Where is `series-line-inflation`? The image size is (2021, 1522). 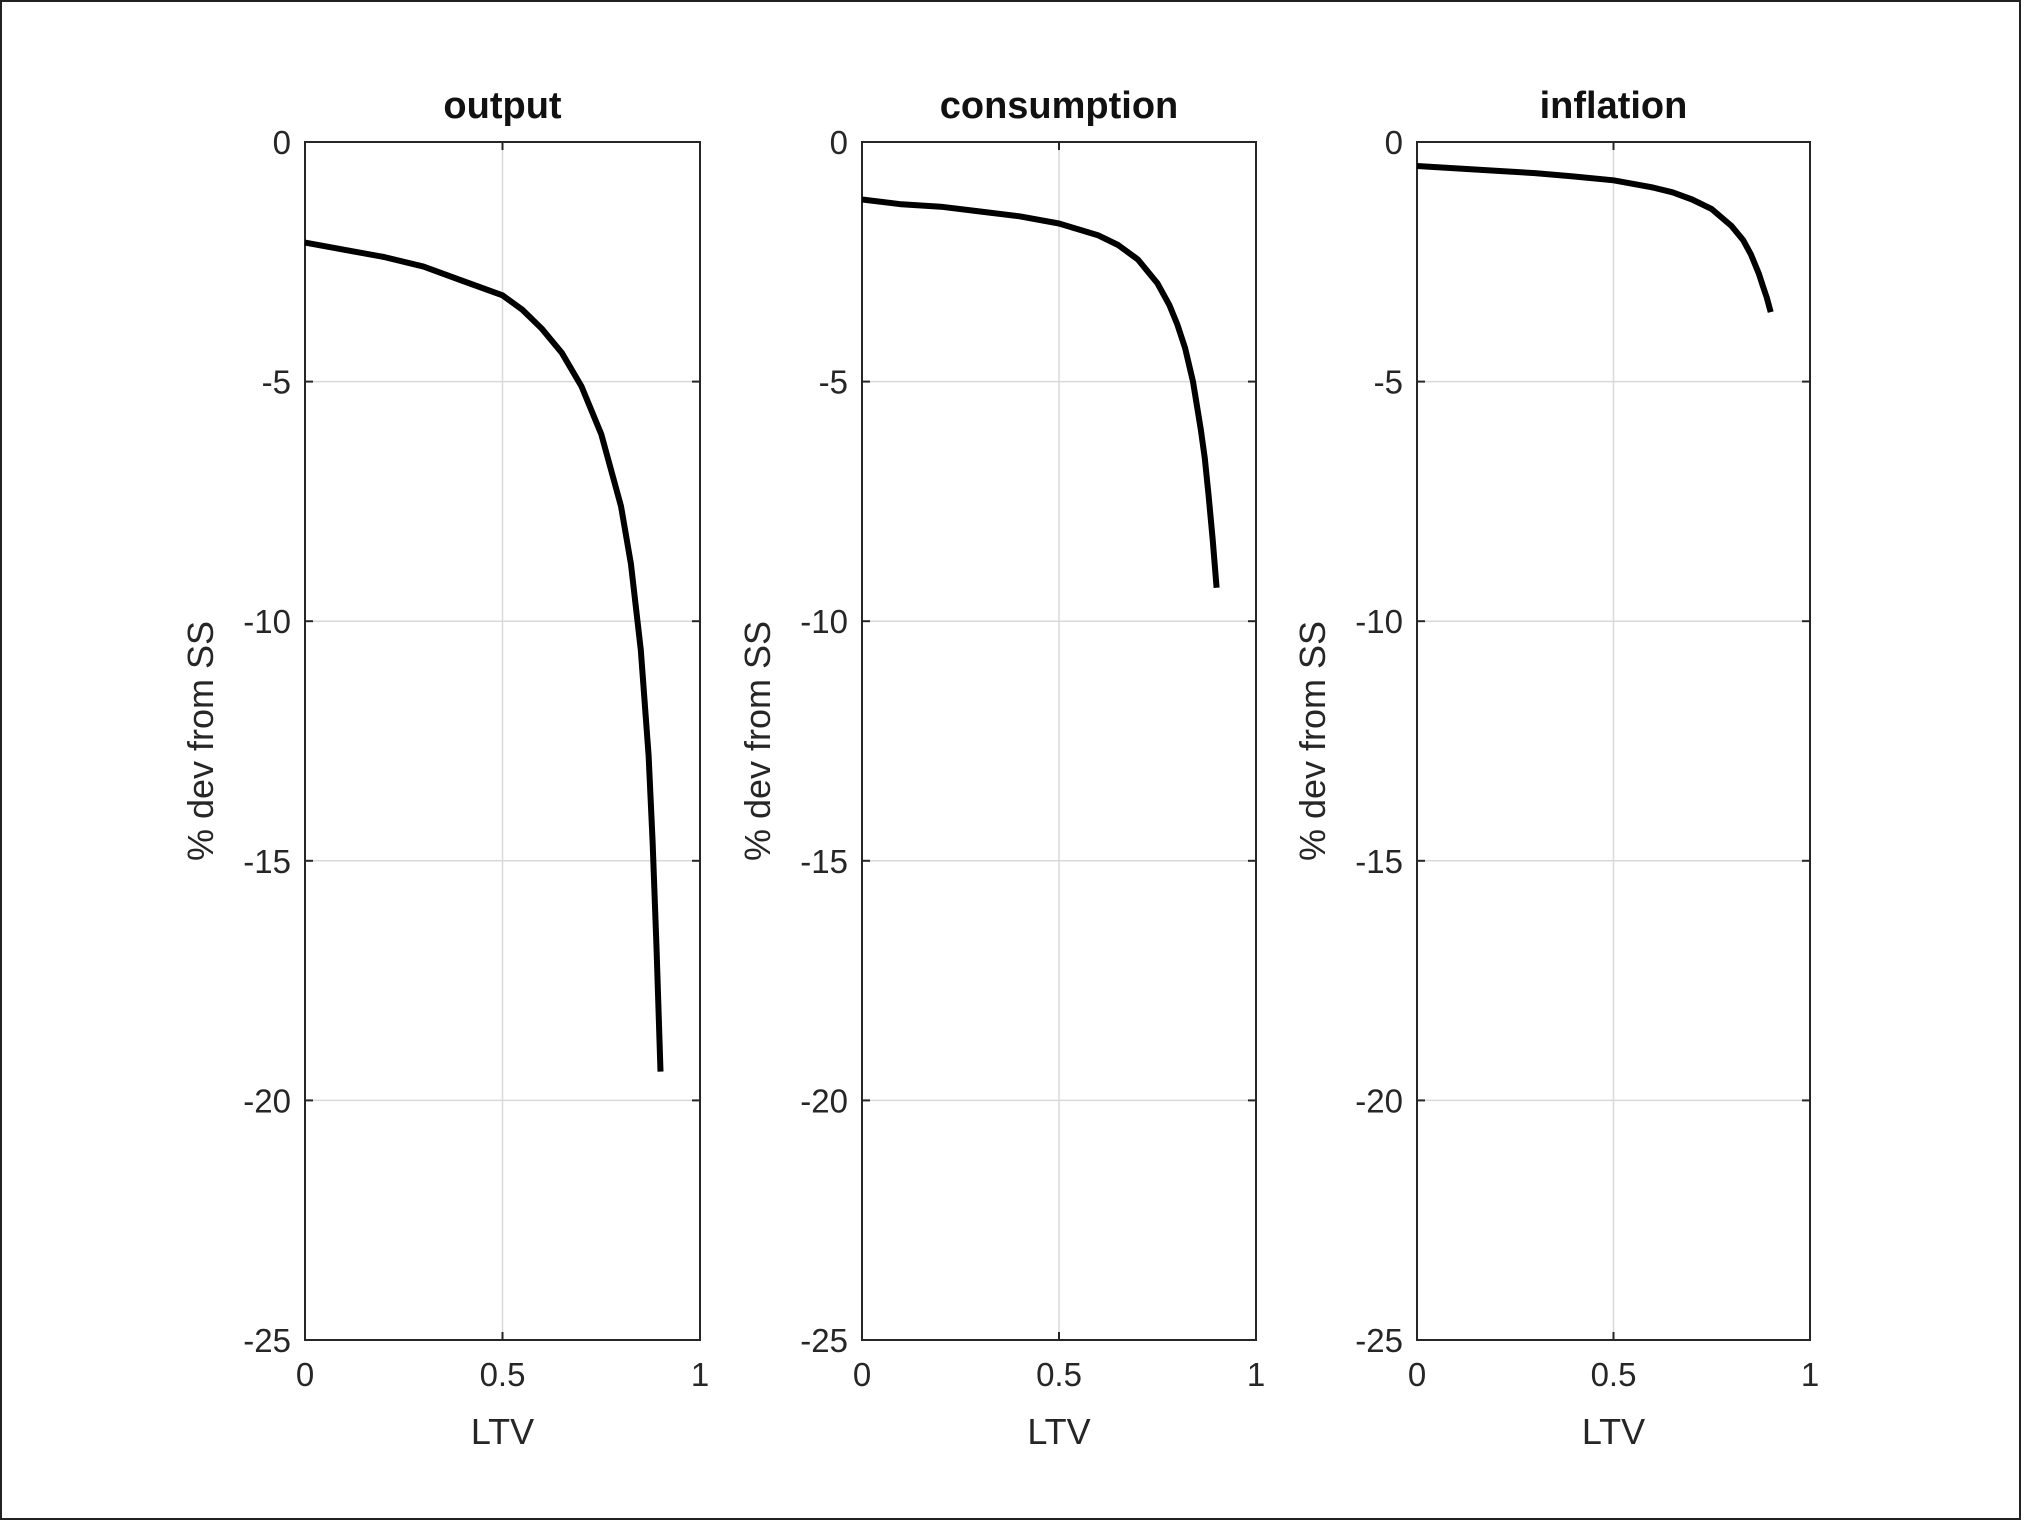 series-line-inflation is located at coordinates (1595, 238).